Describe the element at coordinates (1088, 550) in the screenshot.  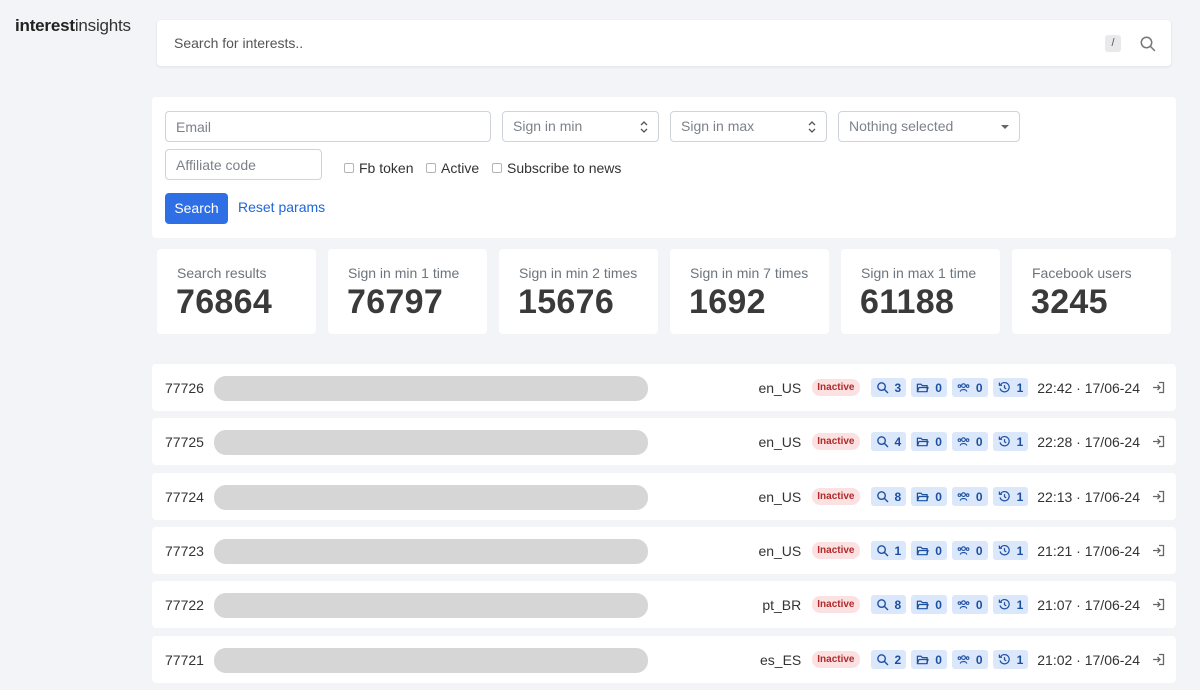
I see `timestamp: 21:21 · 17/06-24` at that location.